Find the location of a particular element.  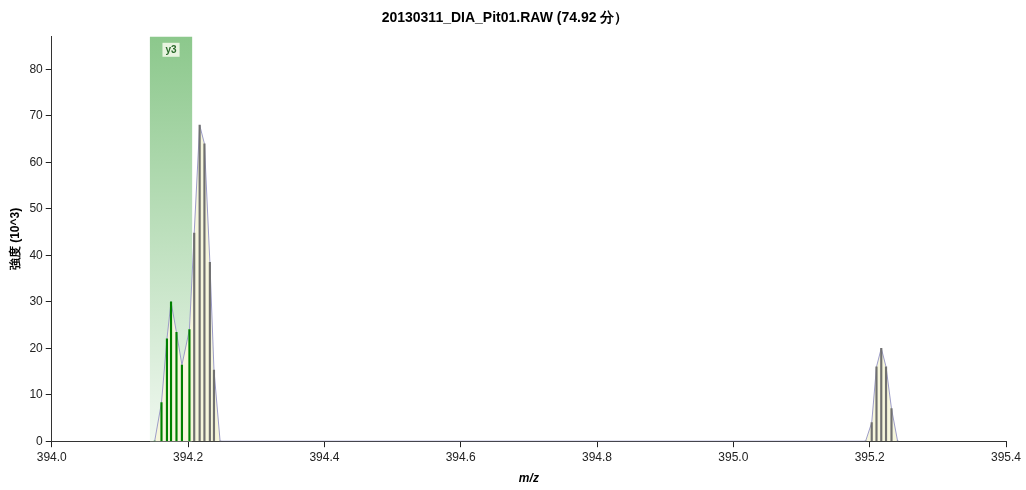

y-tick-label: 10 is located at coordinates (36, 394).